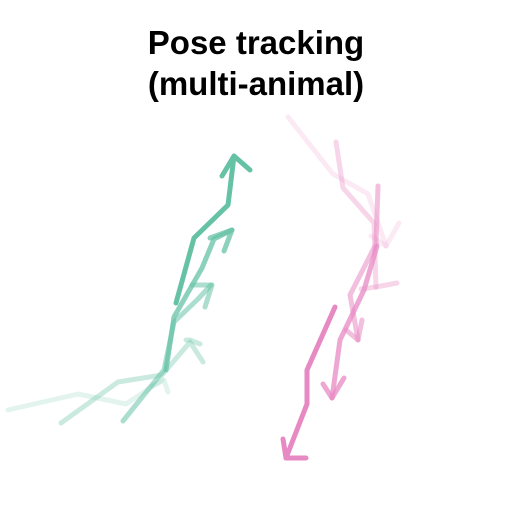 This screenshot has width=512, height=513. I want to click on title-line-1: Pose tracking, so click(256, 42).